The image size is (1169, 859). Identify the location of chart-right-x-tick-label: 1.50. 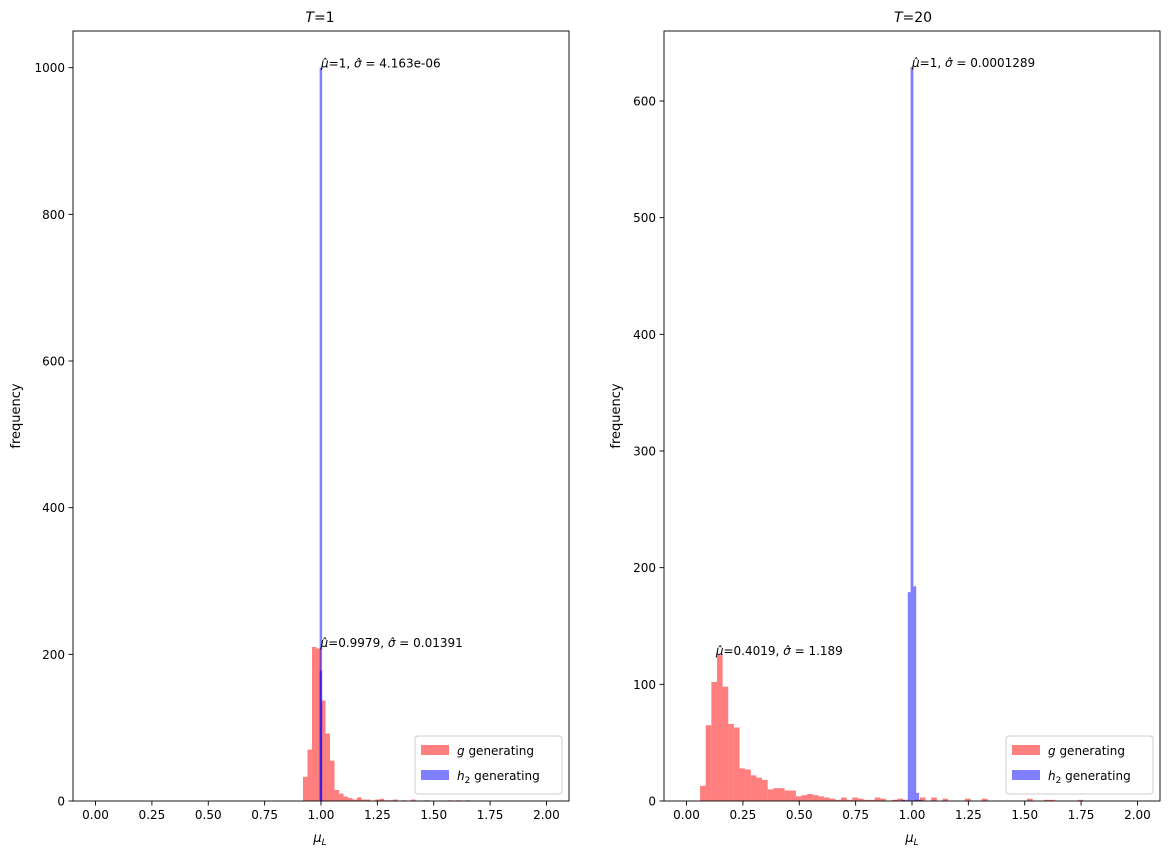
(1024, 815).